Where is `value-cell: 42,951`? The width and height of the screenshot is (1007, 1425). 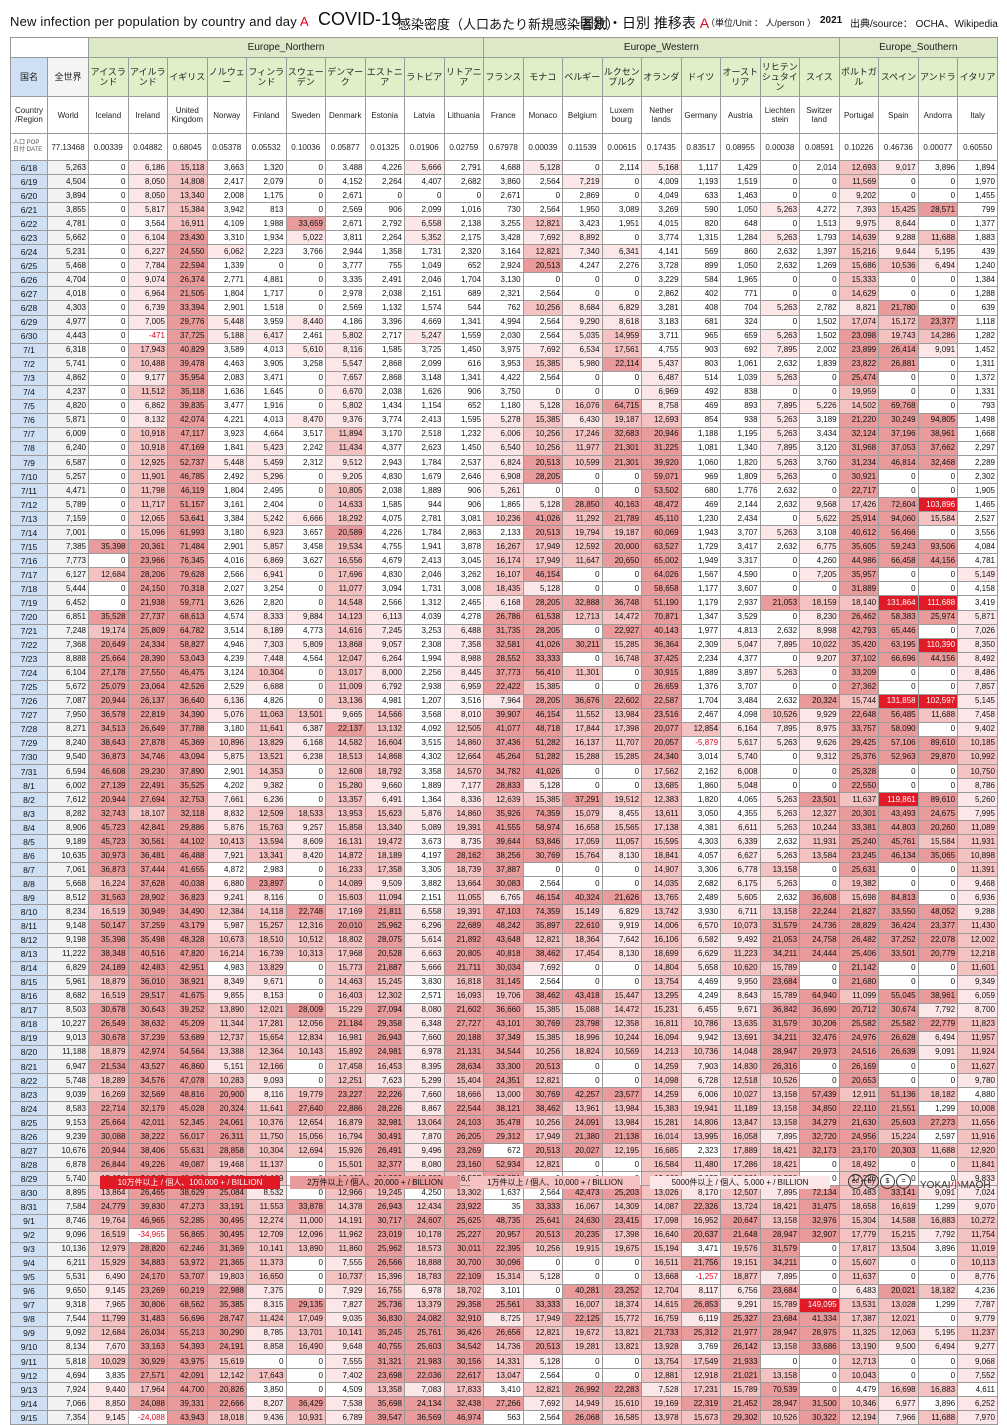
value-cell: 42,951 is located at coordinates (187, 968).